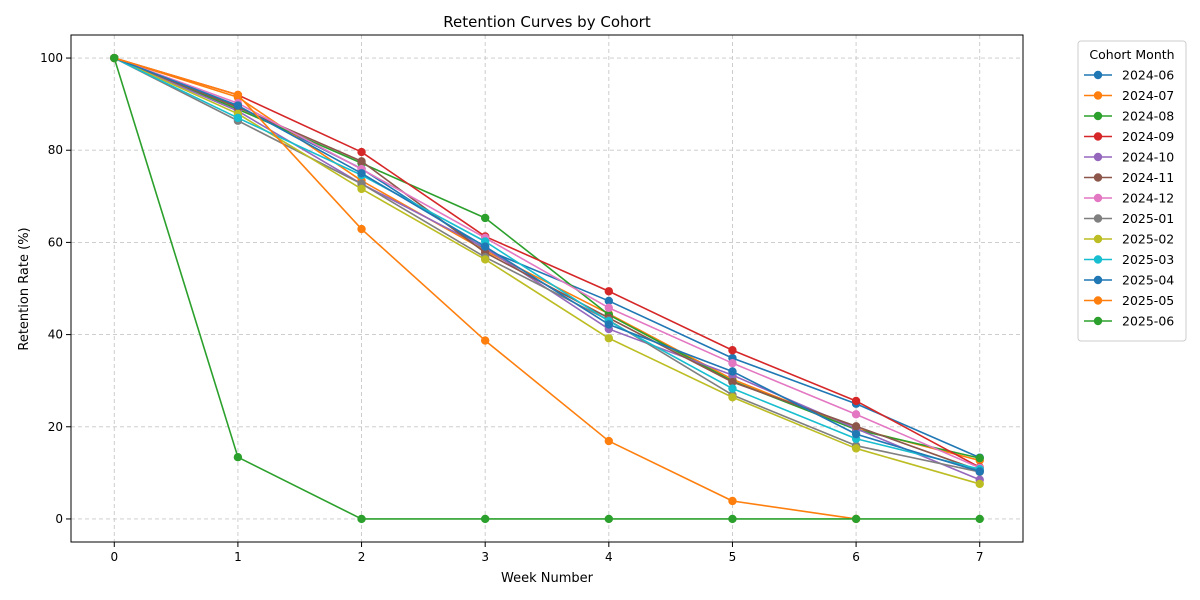 This screenshot has height=600, width=1200. Describe the element at coordinates (1131, 54) in the screenshot. I see `legend-title: Cohort Month` at that location.